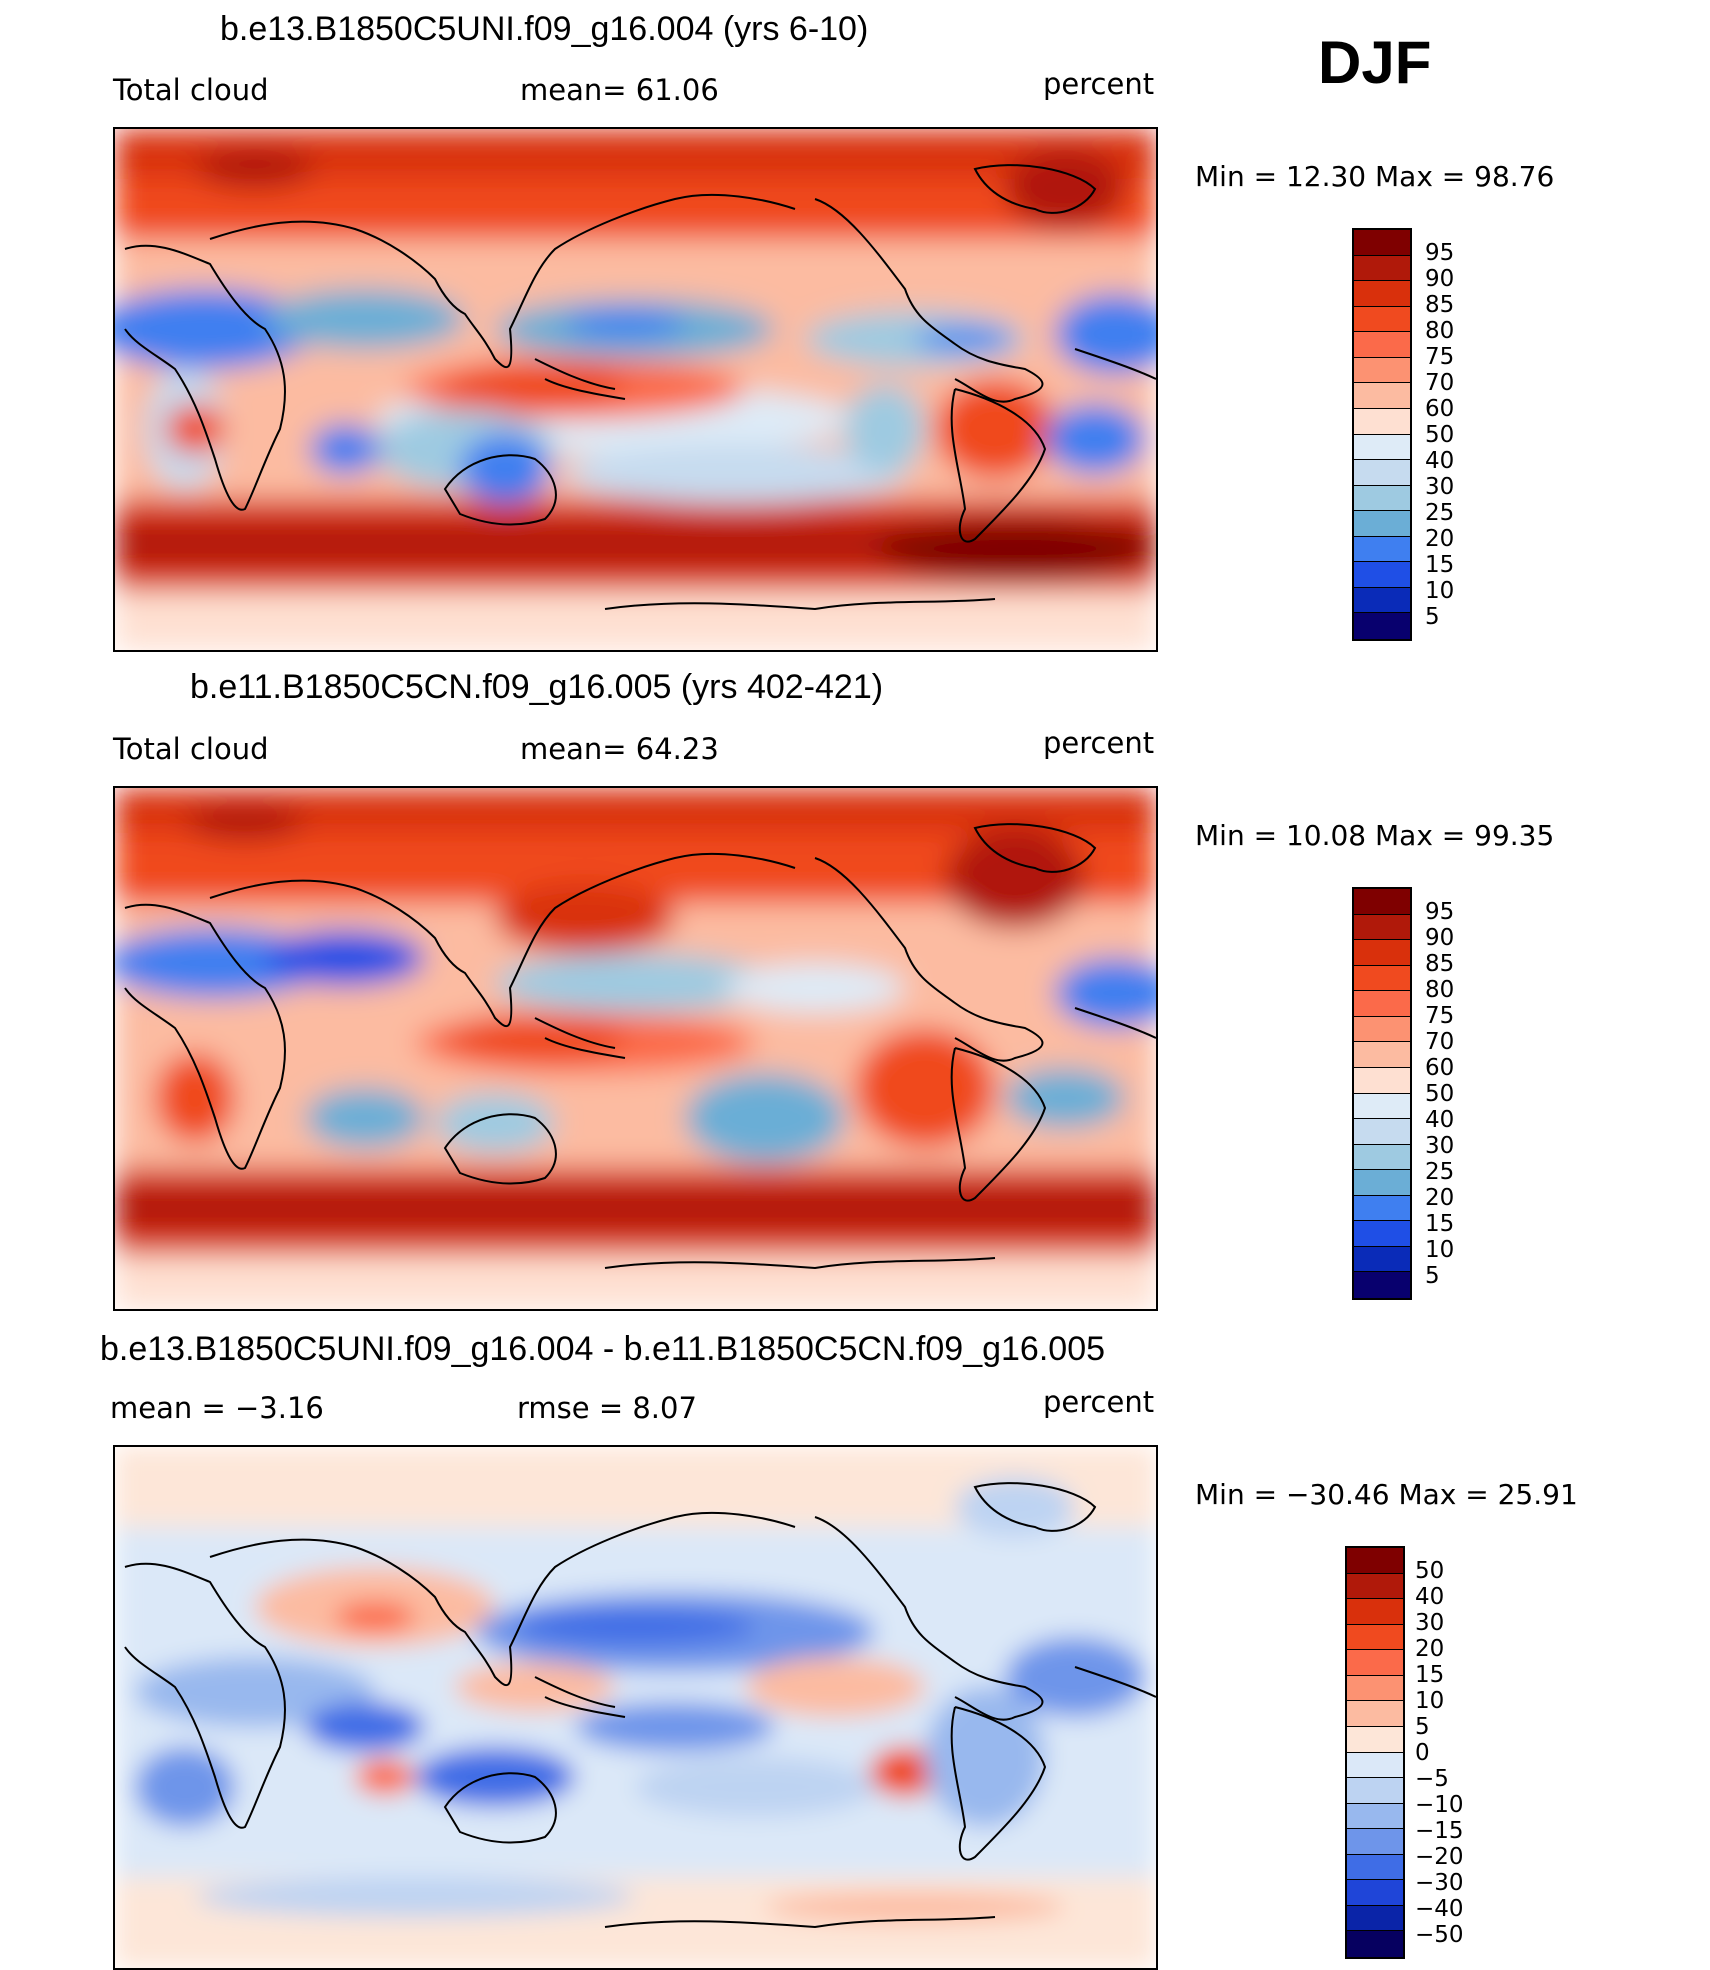 This screenshot has width=1710, height=1970. What do you see at coordinates (1099, 743) in the screenshot?
I see `panel2-units-label: percent` at bounding box center [1099, 743].